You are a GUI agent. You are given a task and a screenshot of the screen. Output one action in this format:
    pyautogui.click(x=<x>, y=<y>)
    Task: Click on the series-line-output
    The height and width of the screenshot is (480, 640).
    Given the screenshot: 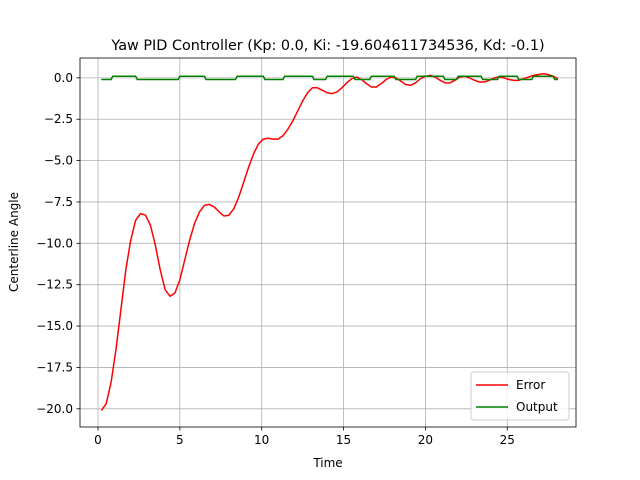 What is the action you would take?
    pyautogui.click(x=329, y=78)
    